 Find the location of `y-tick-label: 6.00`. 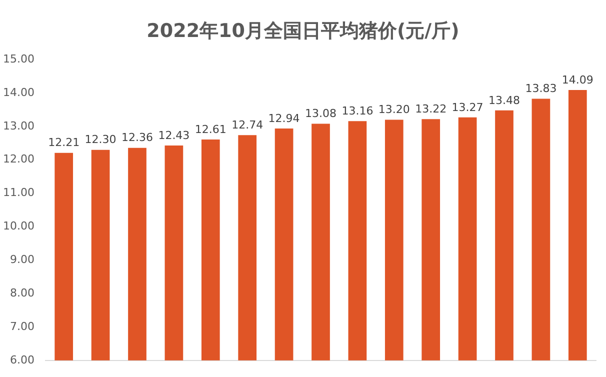

y-tick-label: 6.00 is located at coordinates (22, 359).